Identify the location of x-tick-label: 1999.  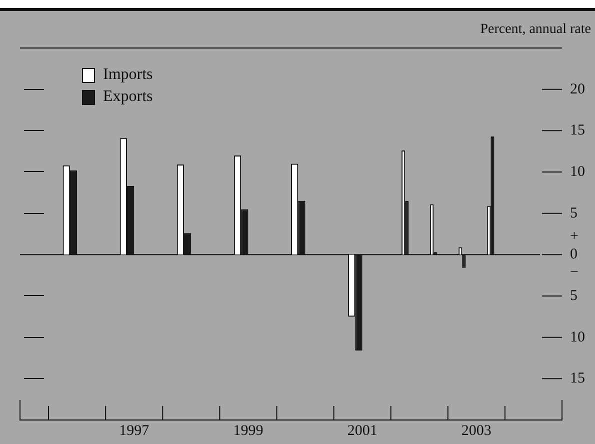
(248, 430).